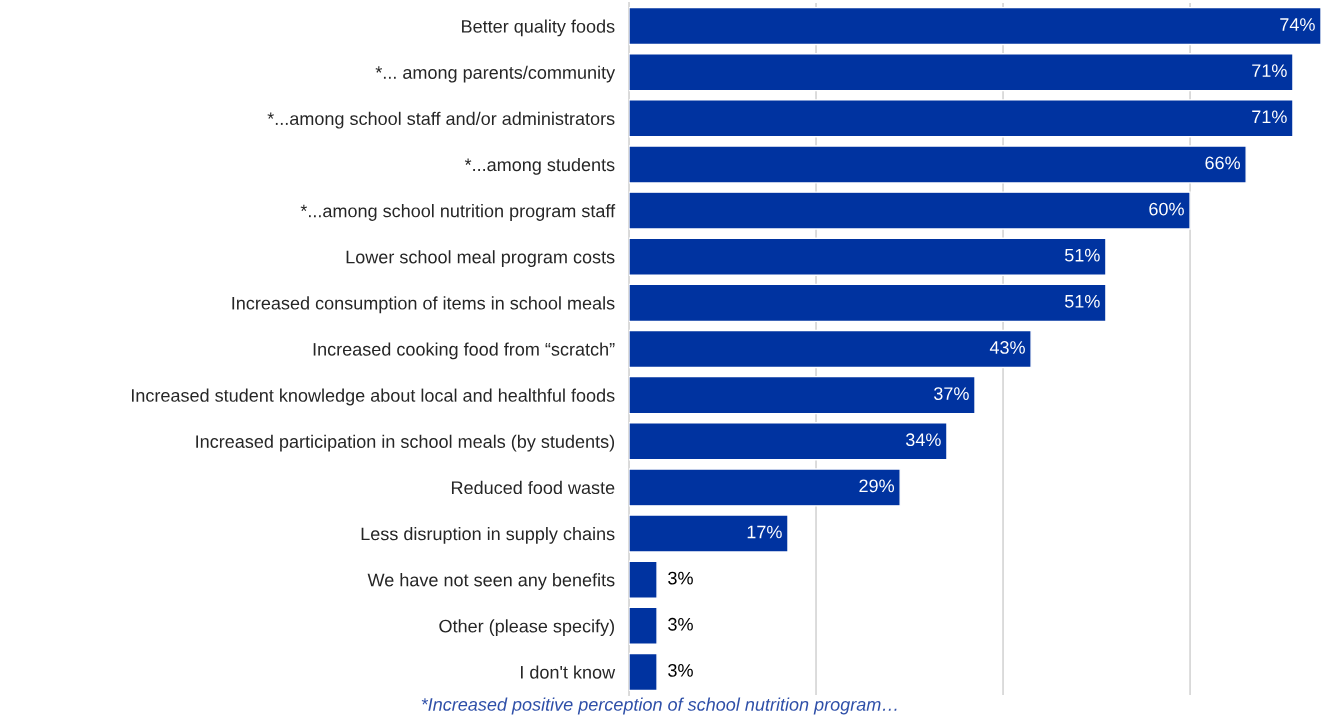  What do you see at coordinates (405, 443) in the screenshot?
I see `y-tick-label: Increased participation in school meals (by students)` at bounding box center [405, 443].